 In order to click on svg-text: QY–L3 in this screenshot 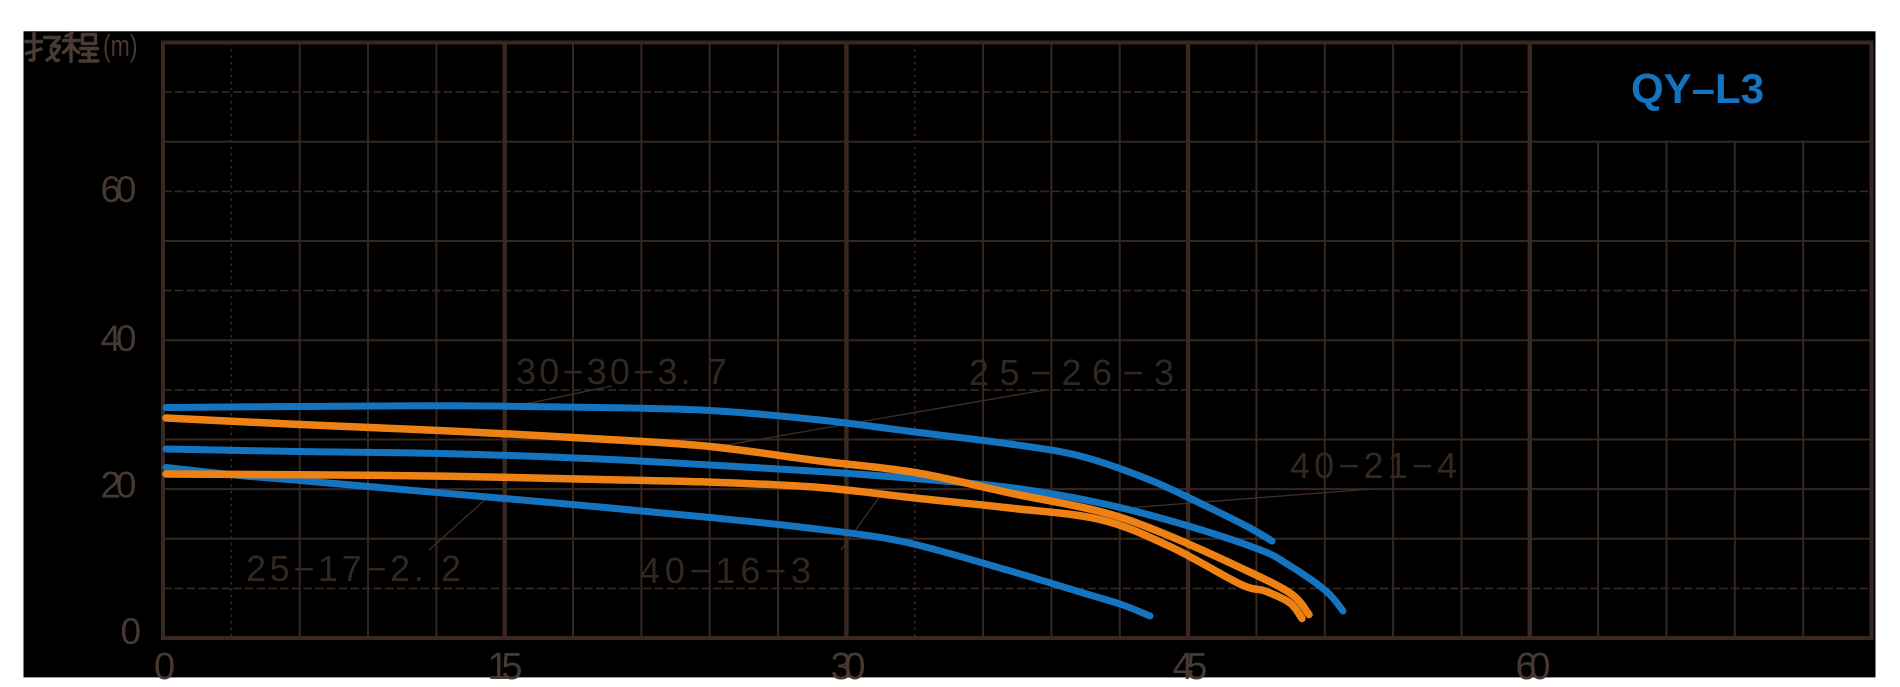, I will do `click(1697, 88)`.